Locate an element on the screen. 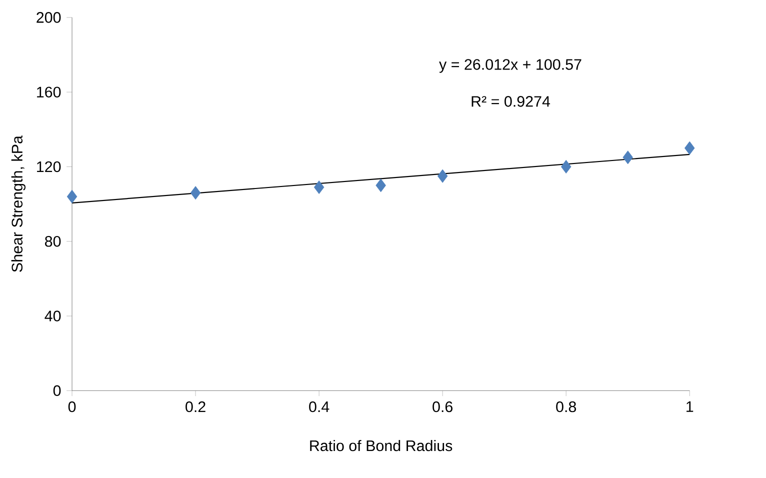 The height and width of the screenshot is (478, 766). x-tick-label: 0.2 is located at coordinates (196, 406).